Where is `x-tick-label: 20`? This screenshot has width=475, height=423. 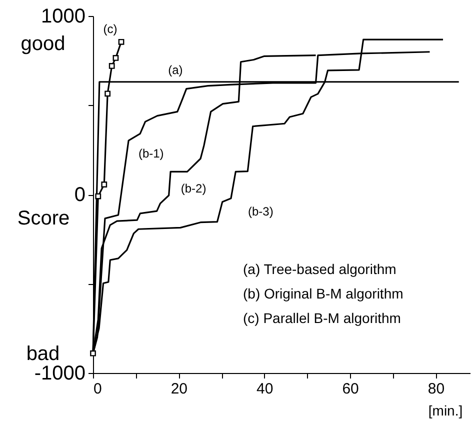
x-tick-label: 20 is located at coordinates (179, 389).